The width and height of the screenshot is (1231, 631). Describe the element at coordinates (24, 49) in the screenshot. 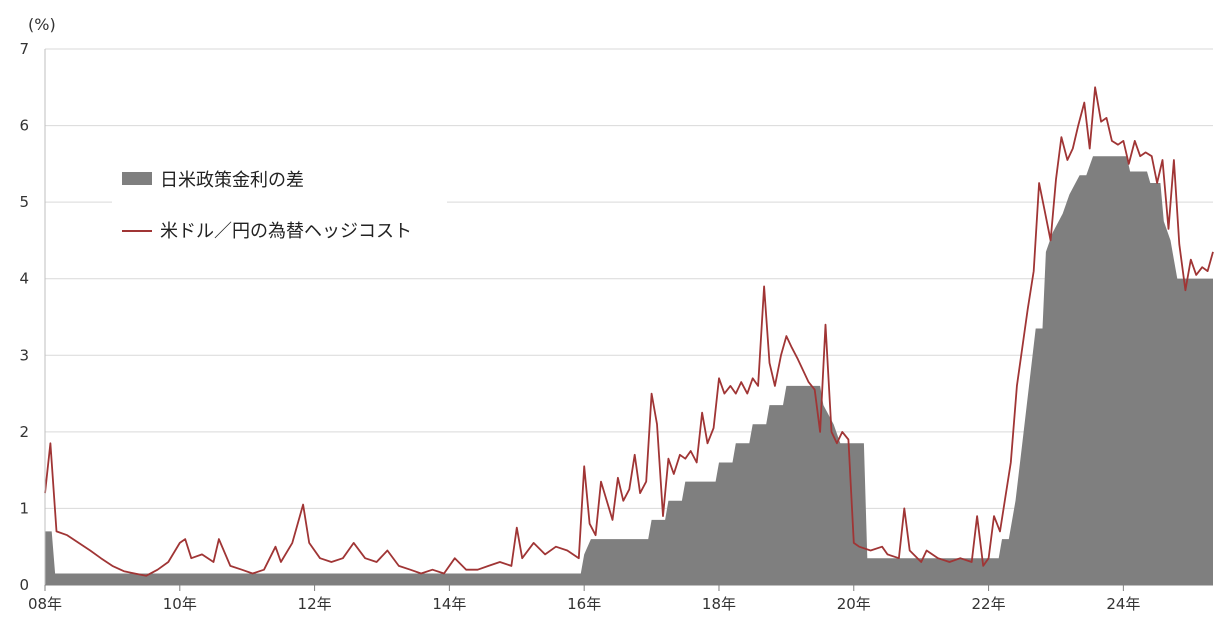

I see `y-tick-label: 7` at that location.